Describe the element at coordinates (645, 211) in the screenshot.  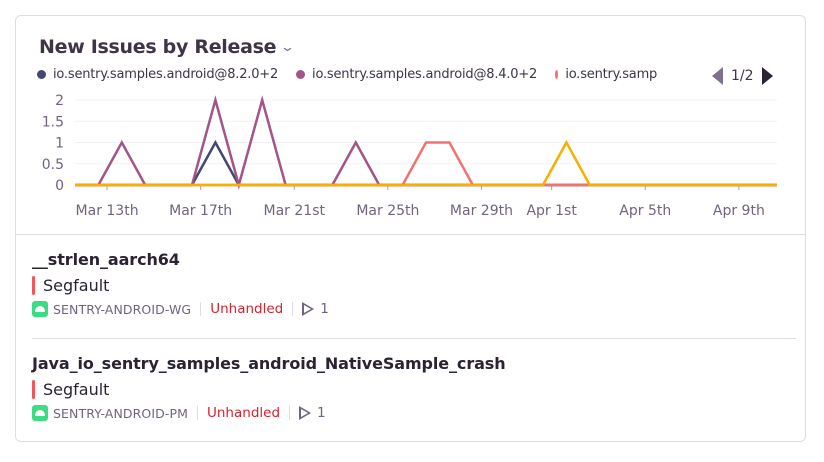
I see `x-tick-label: Apr 5th` at that location.